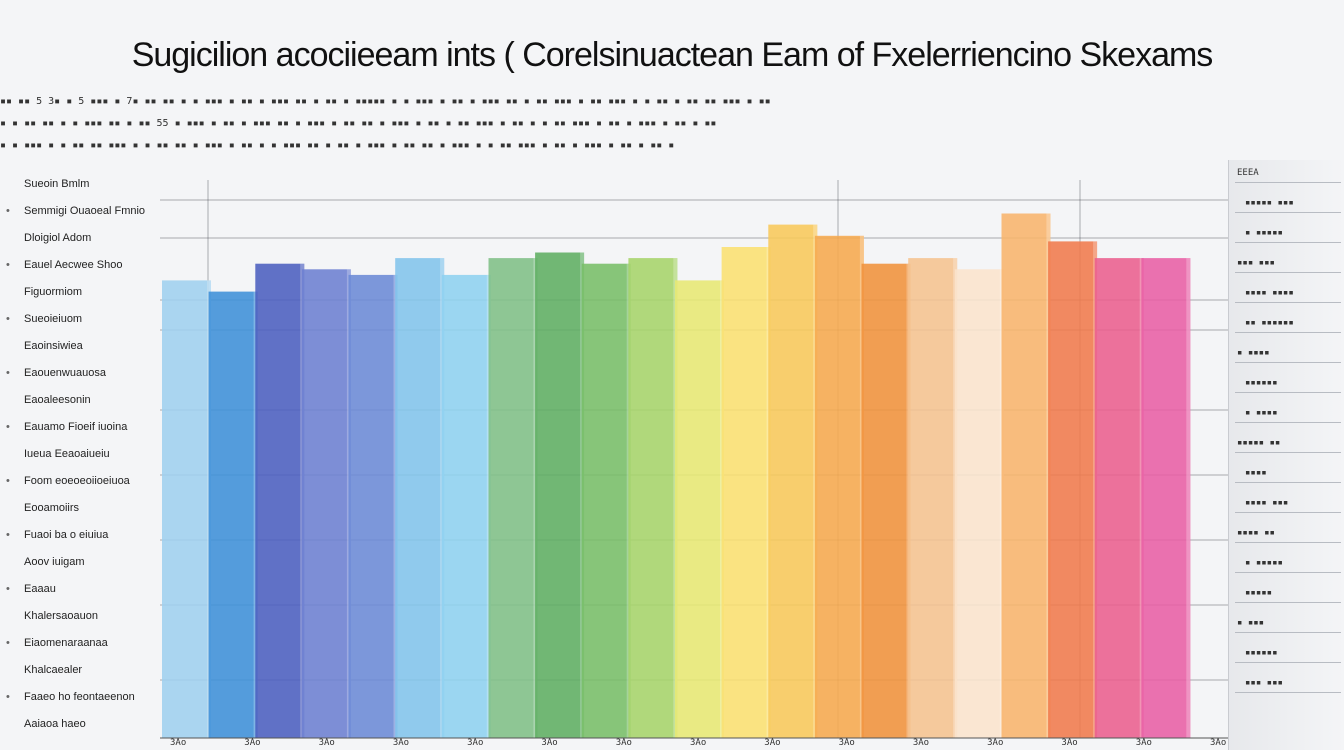 The image size is (1344, 750). What do you see at coordinates (57, 643) in the screenshot?
I see `y-axis-label: Eiaomenaraanaa` at bounding box center [57, 643].